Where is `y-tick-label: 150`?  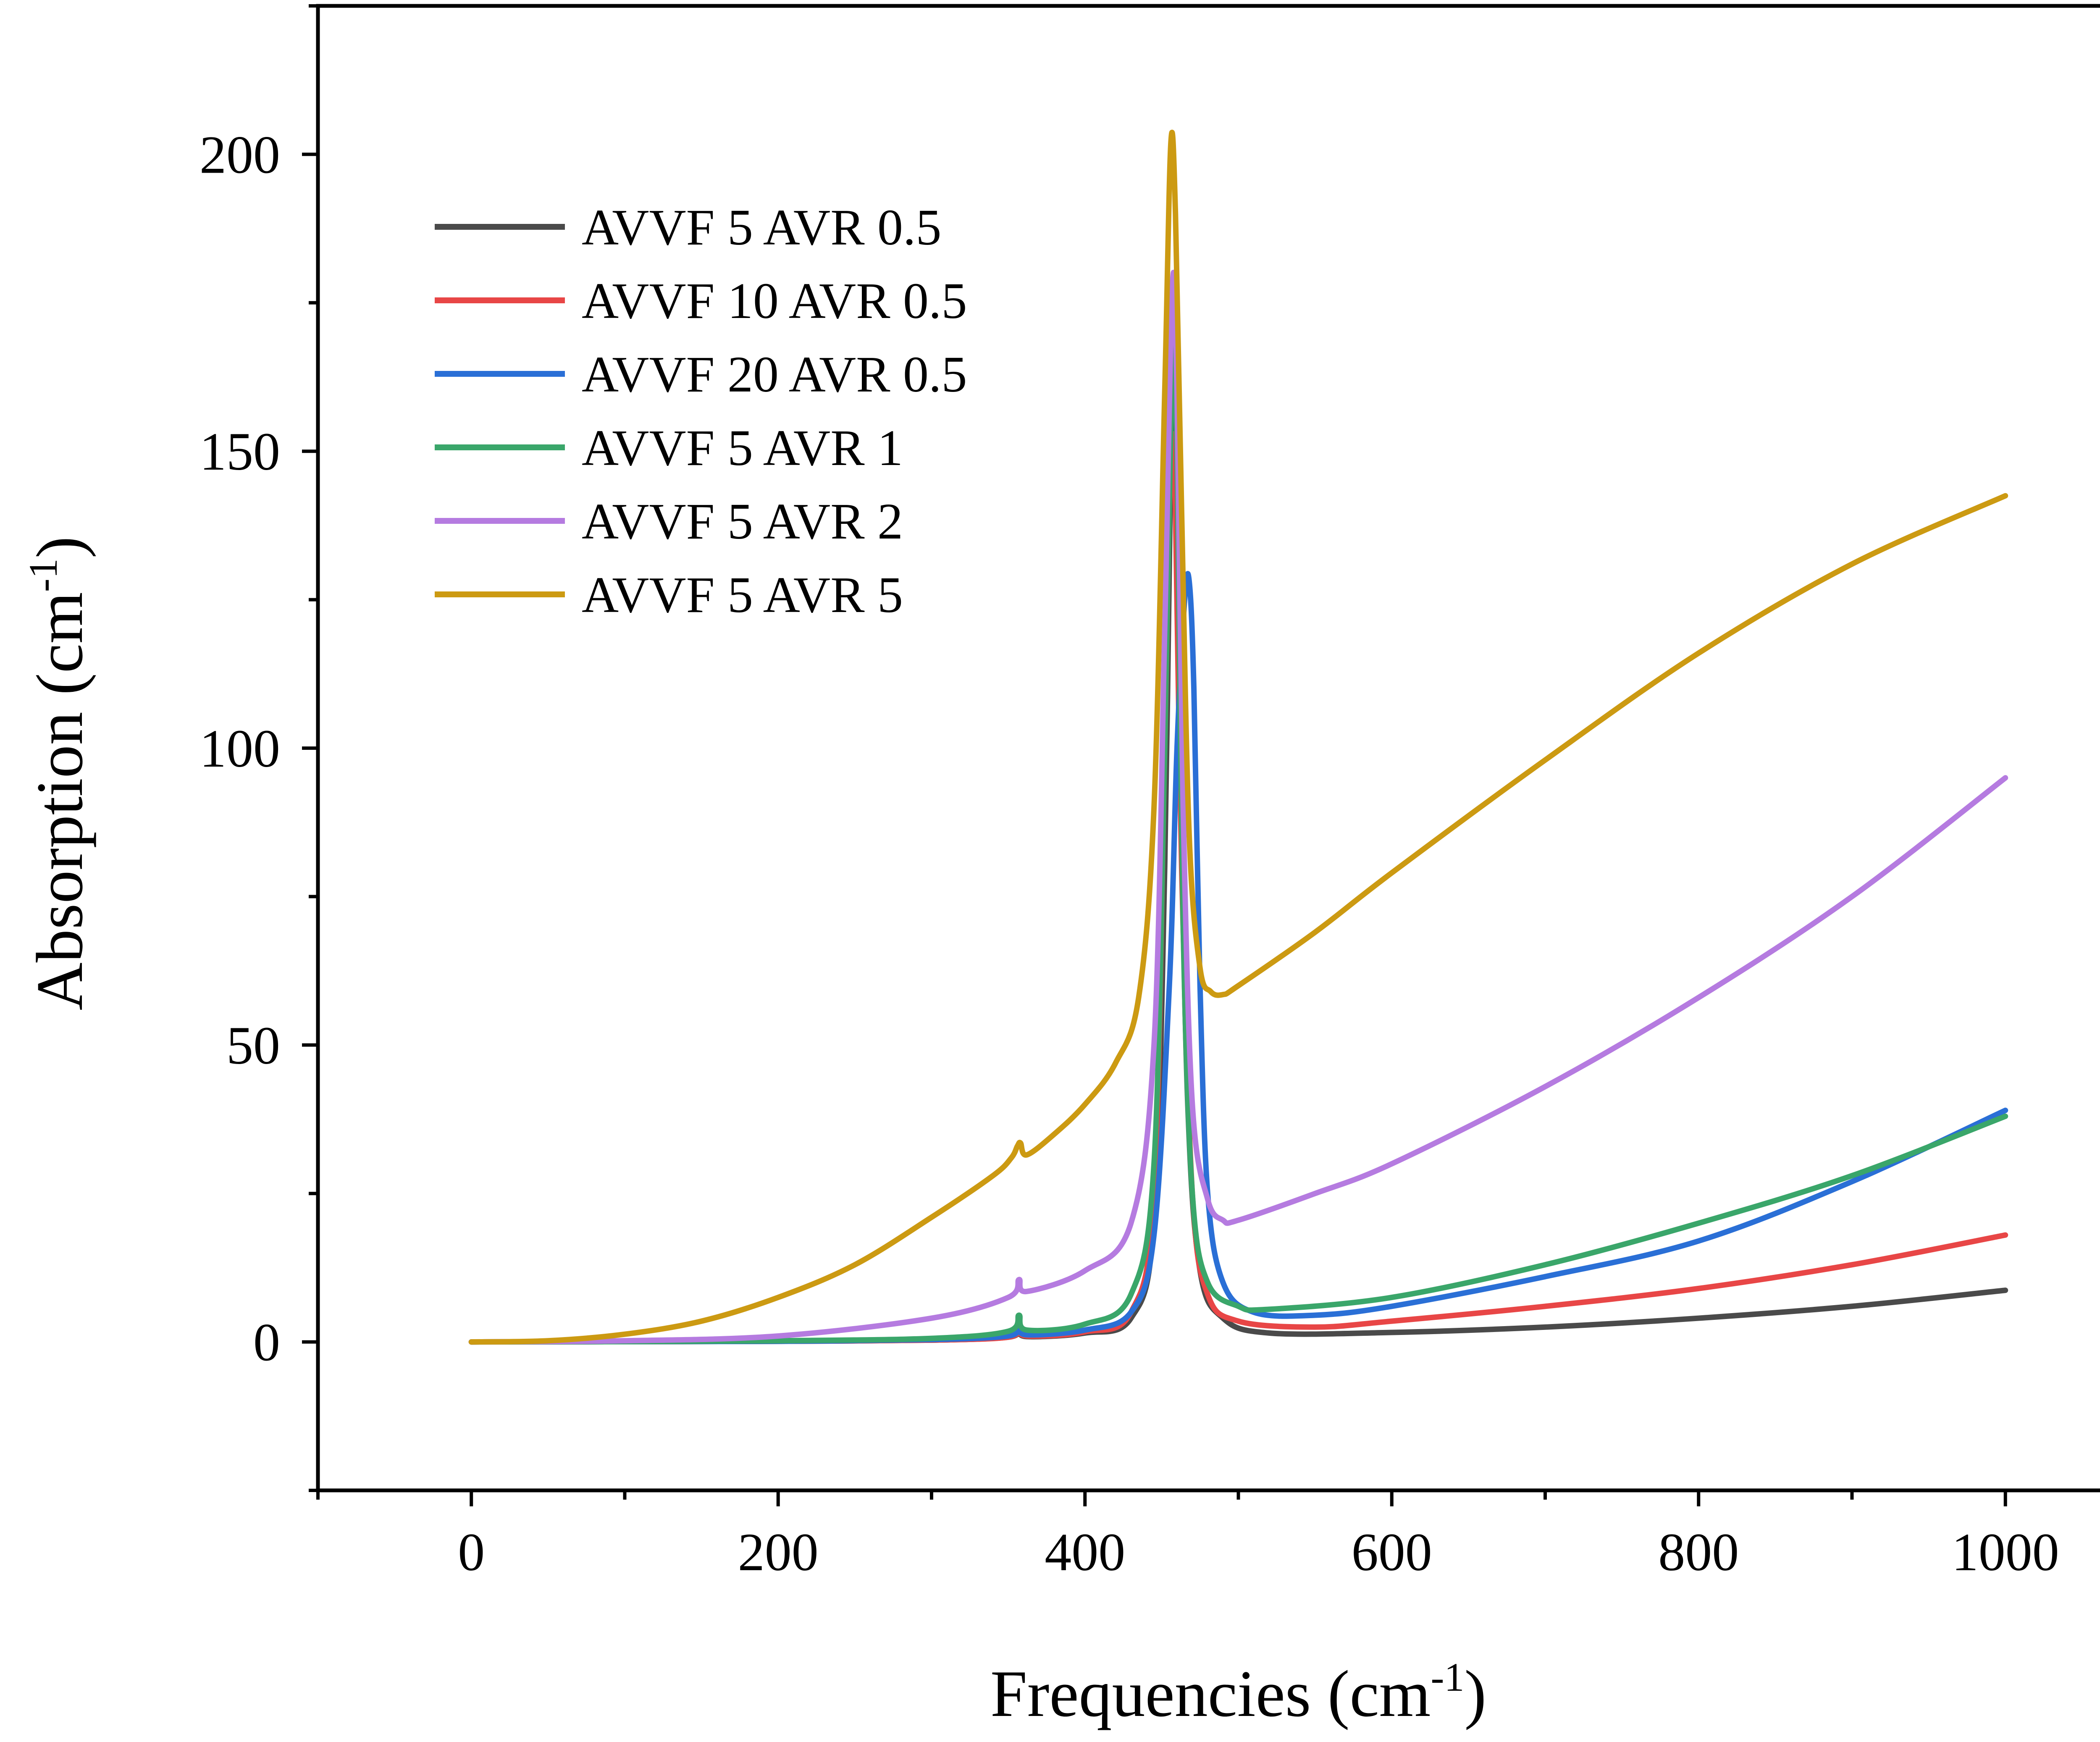
y-tick-label: 150 is located at coordinates (240, 451).